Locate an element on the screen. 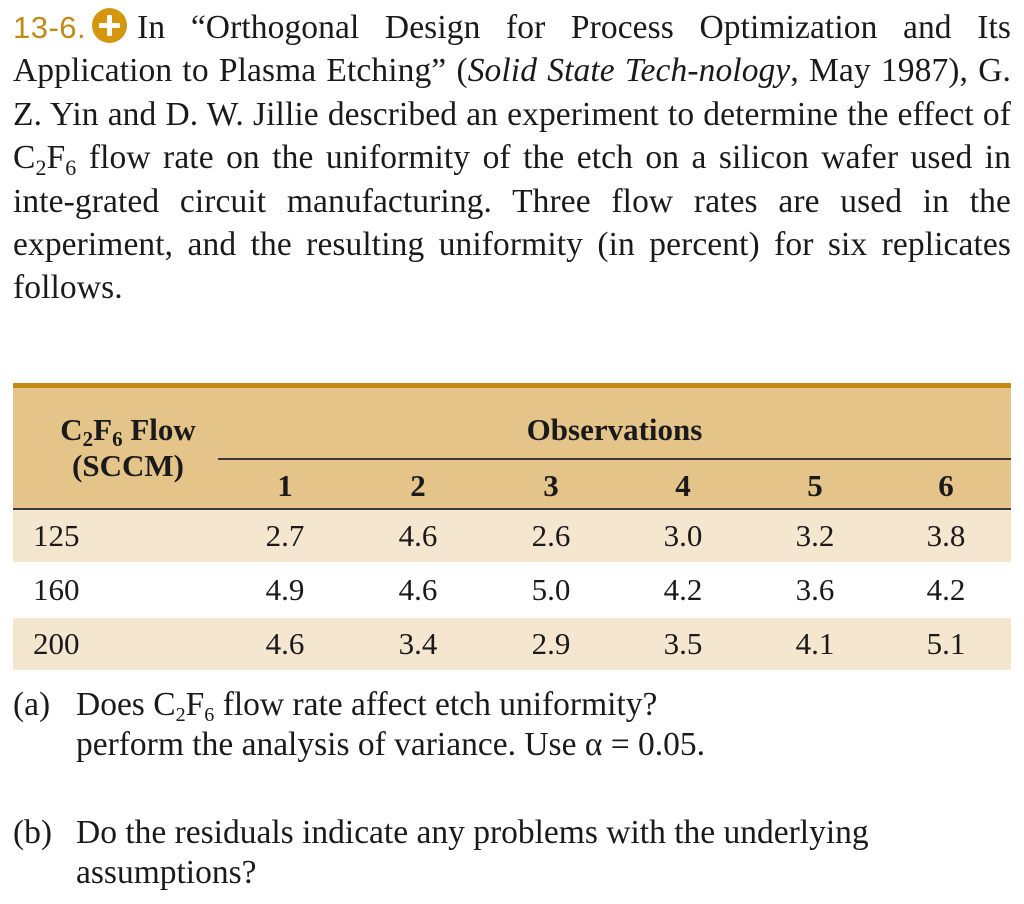 This screenshot has width=1024, height=904. value-cell: 3.5 is located at coordinates (683, 643).